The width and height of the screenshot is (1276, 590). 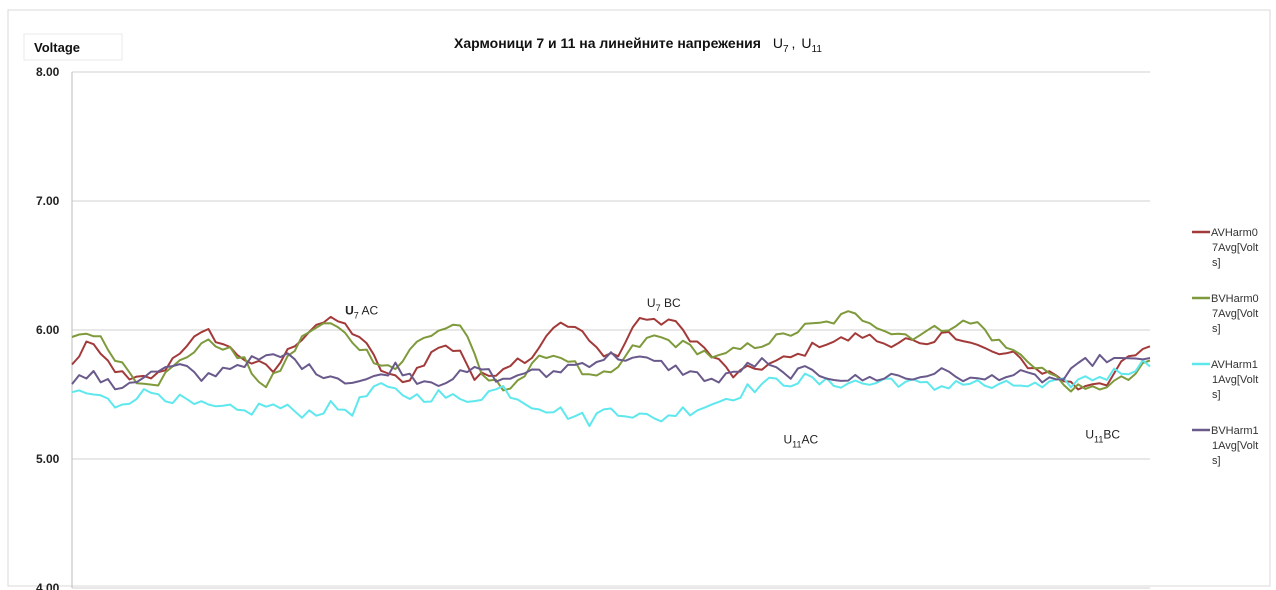 What do you see at coordinates (1234, 365) in the screenshot?
I see `legend-label-2: AVHarm1` at bounding box center [1234, 365].